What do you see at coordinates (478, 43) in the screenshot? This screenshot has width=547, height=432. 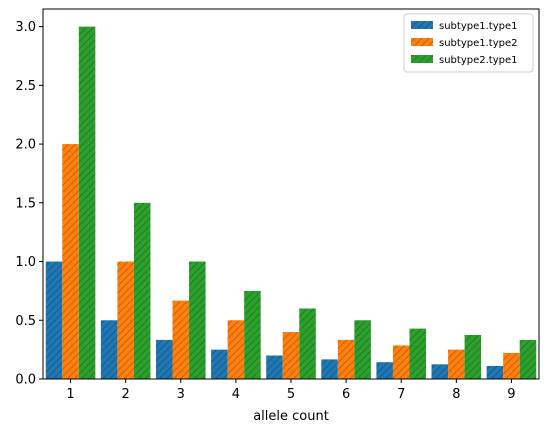 I see `legend-label: subtype1.type2` at bounding box center [478, 43].